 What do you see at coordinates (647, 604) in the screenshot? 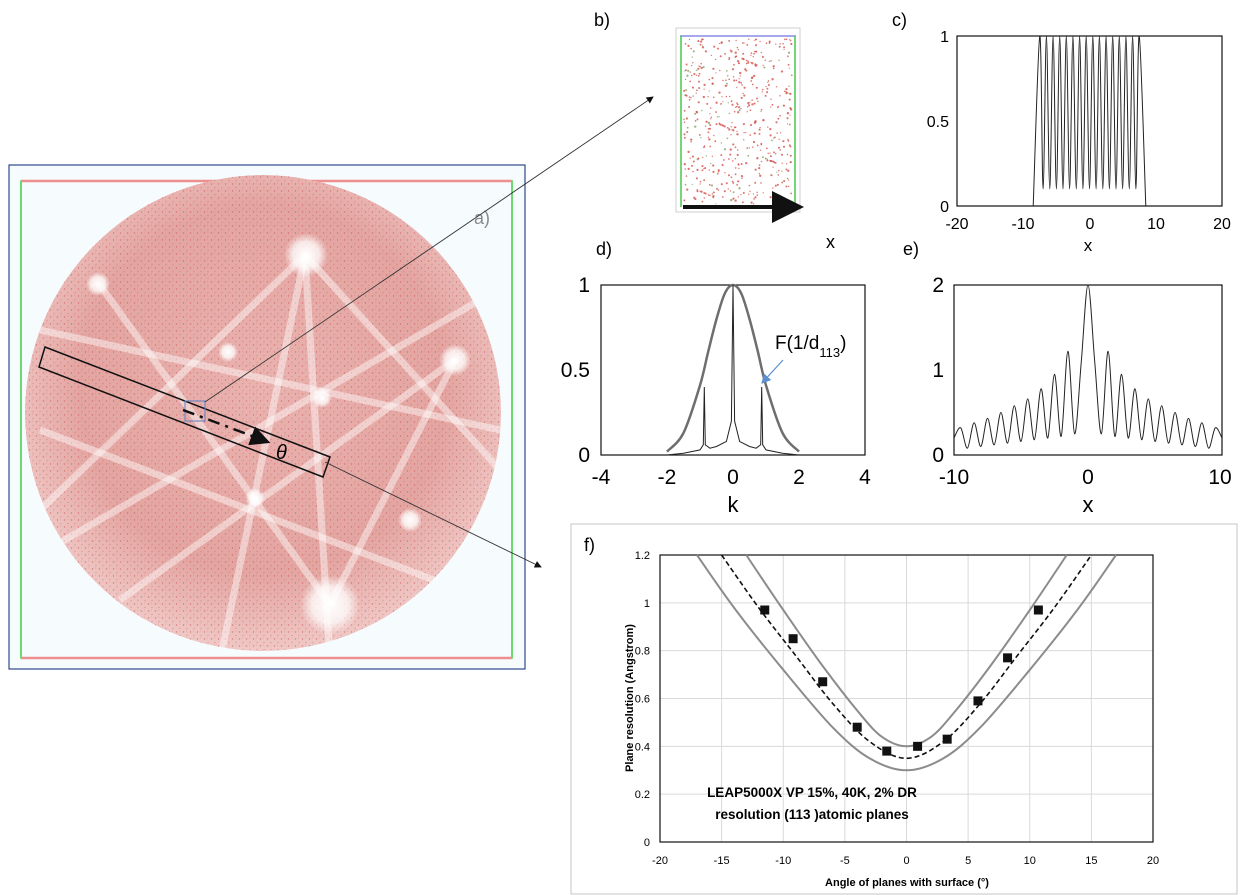
I see `plot-f-ytick: 1` at bounding box center [647, 604].